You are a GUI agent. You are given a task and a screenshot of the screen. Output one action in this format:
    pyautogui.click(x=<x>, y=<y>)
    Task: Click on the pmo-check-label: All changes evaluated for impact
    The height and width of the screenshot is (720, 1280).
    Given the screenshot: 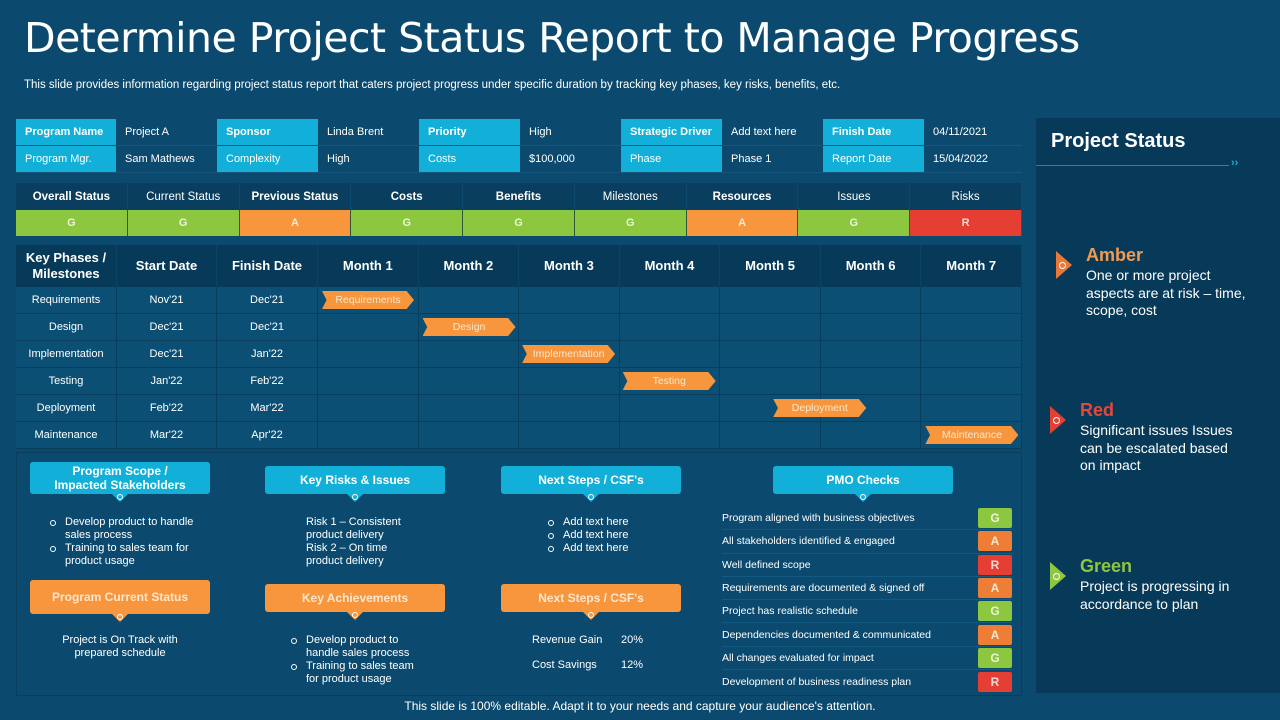 What is the action you would take?
    pyautogui.click(x=798, y=657)
    